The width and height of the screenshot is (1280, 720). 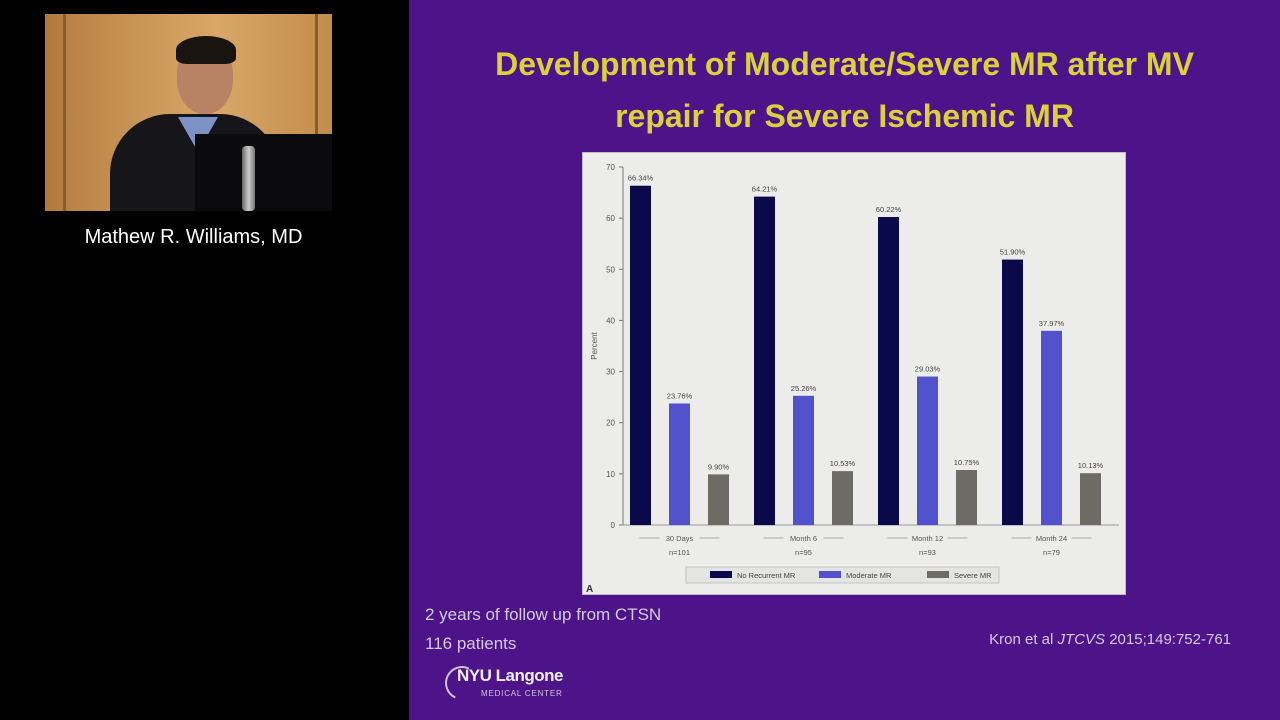 I want to click on data-label: 25.26%, so click(x=804, y=388).